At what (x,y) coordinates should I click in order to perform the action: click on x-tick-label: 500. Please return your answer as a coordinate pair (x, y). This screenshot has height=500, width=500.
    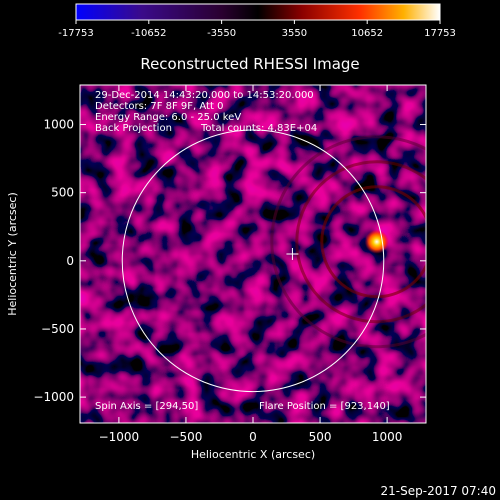
    Looking at the image, I should click on (320, 437).